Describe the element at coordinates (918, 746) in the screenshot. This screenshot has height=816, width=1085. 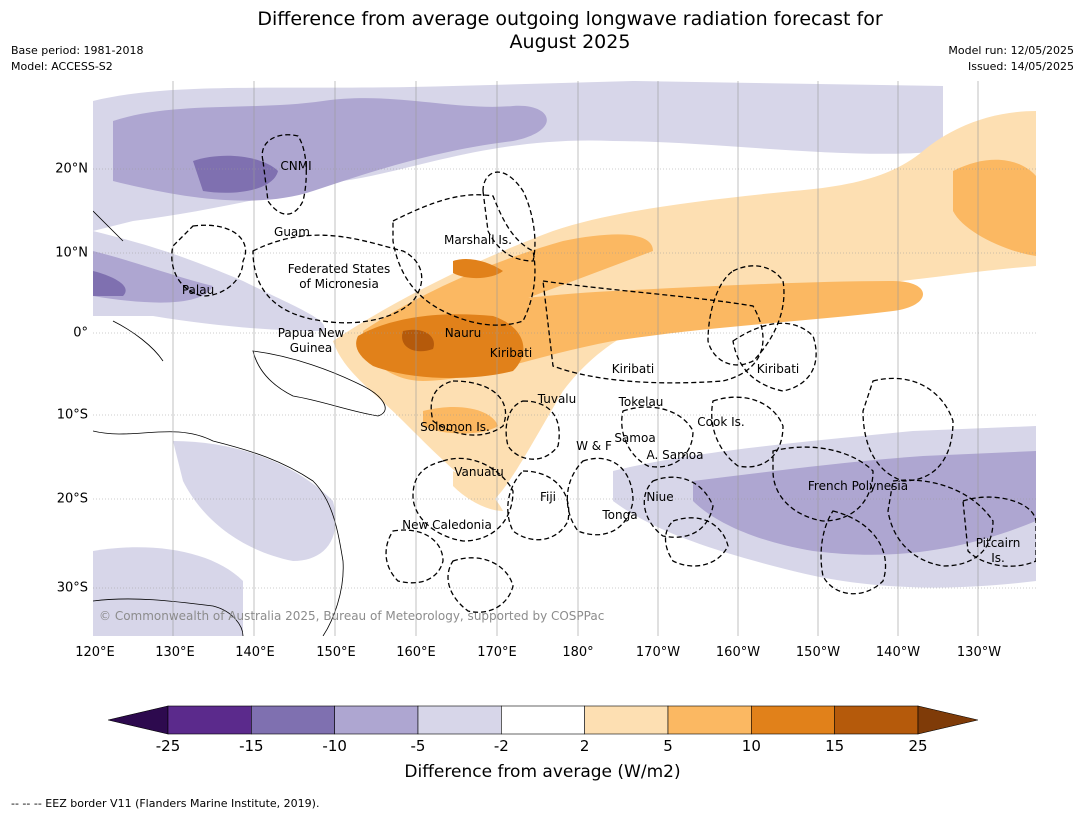
I see `colorbar-tick-label: 25` at that location.